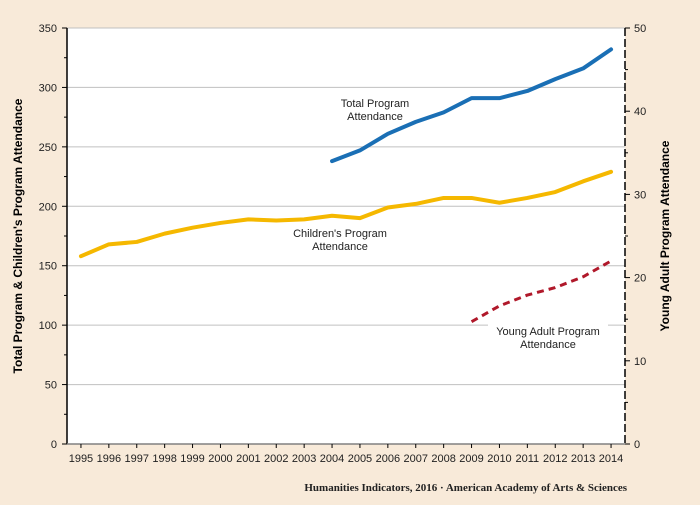 The image size is (700, 505). What do you see at coordinates (340, 234) in the screenshot?
I see `series-label: Children's Program` at bounding box center [340, 234].